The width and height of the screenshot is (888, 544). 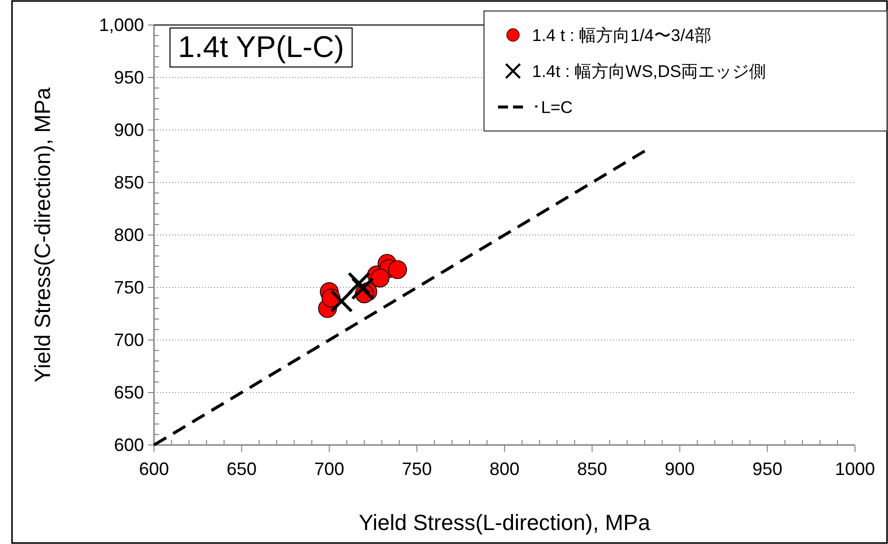 What do you see at coordinates (329, 469) in the screenshot?
I see `x-tick-label: 700` at bounding box center [329, 469].